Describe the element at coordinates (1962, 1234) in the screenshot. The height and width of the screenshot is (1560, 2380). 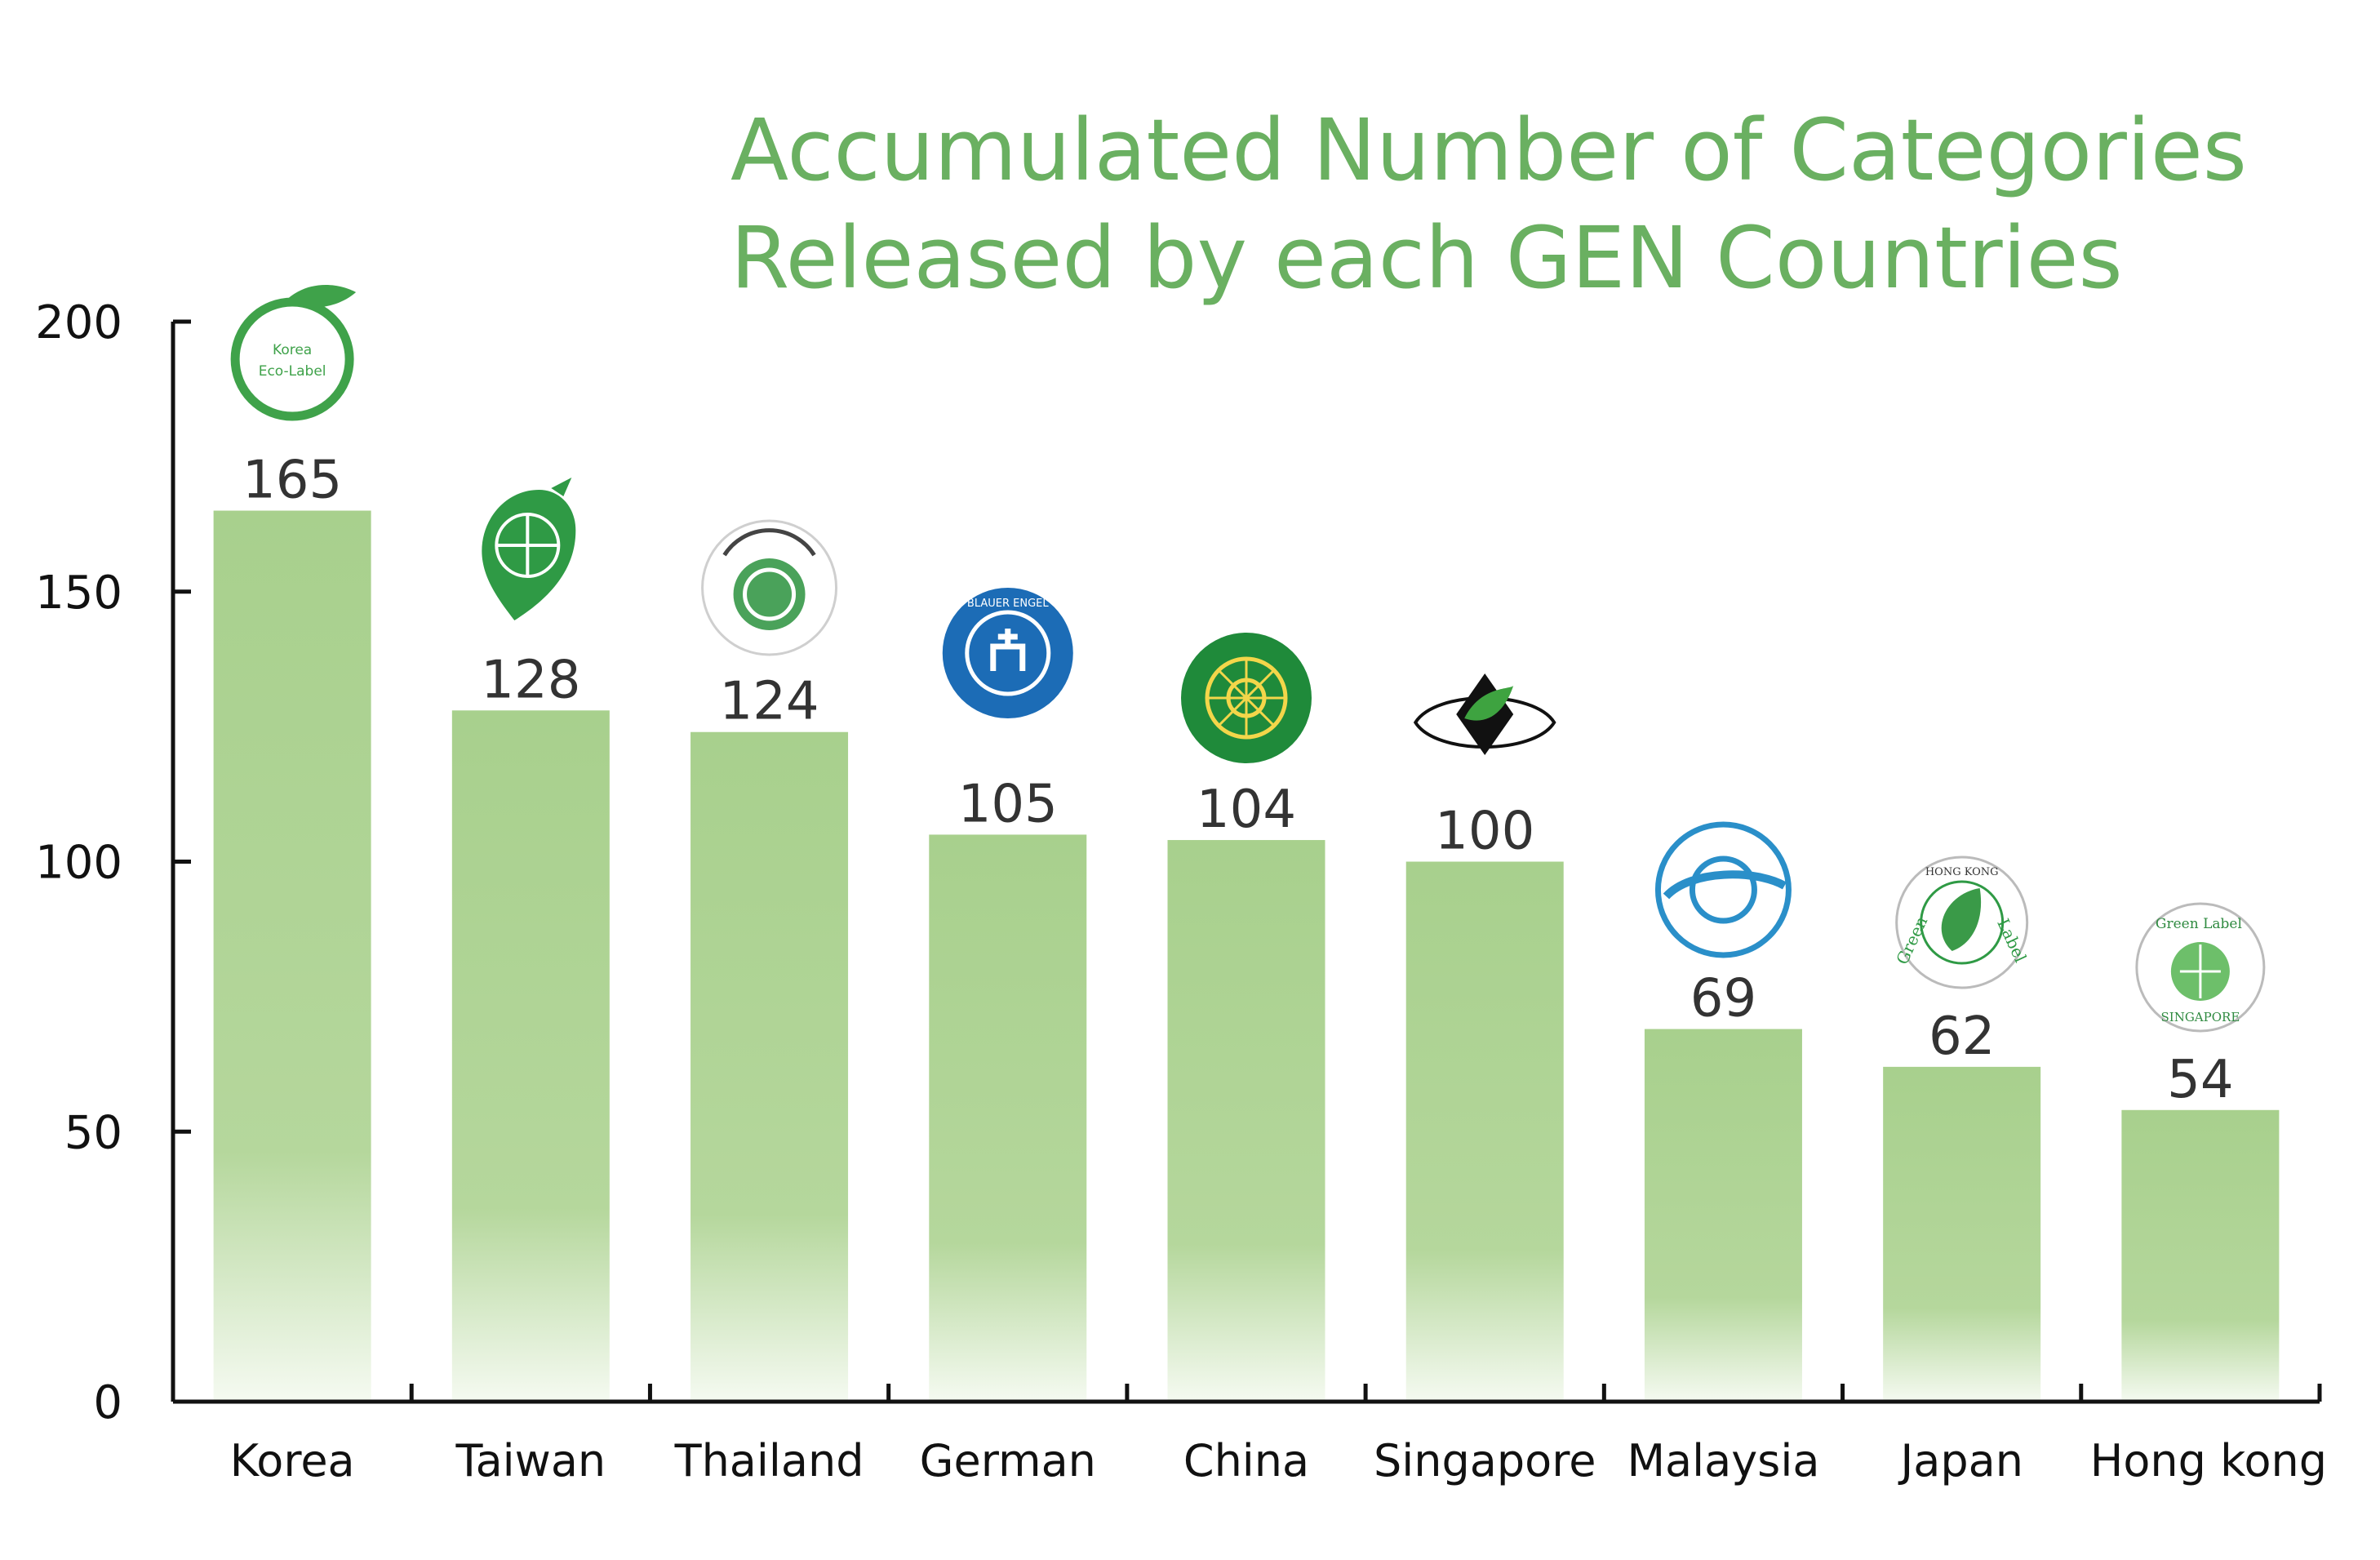
I see `bar-japan` at that location.